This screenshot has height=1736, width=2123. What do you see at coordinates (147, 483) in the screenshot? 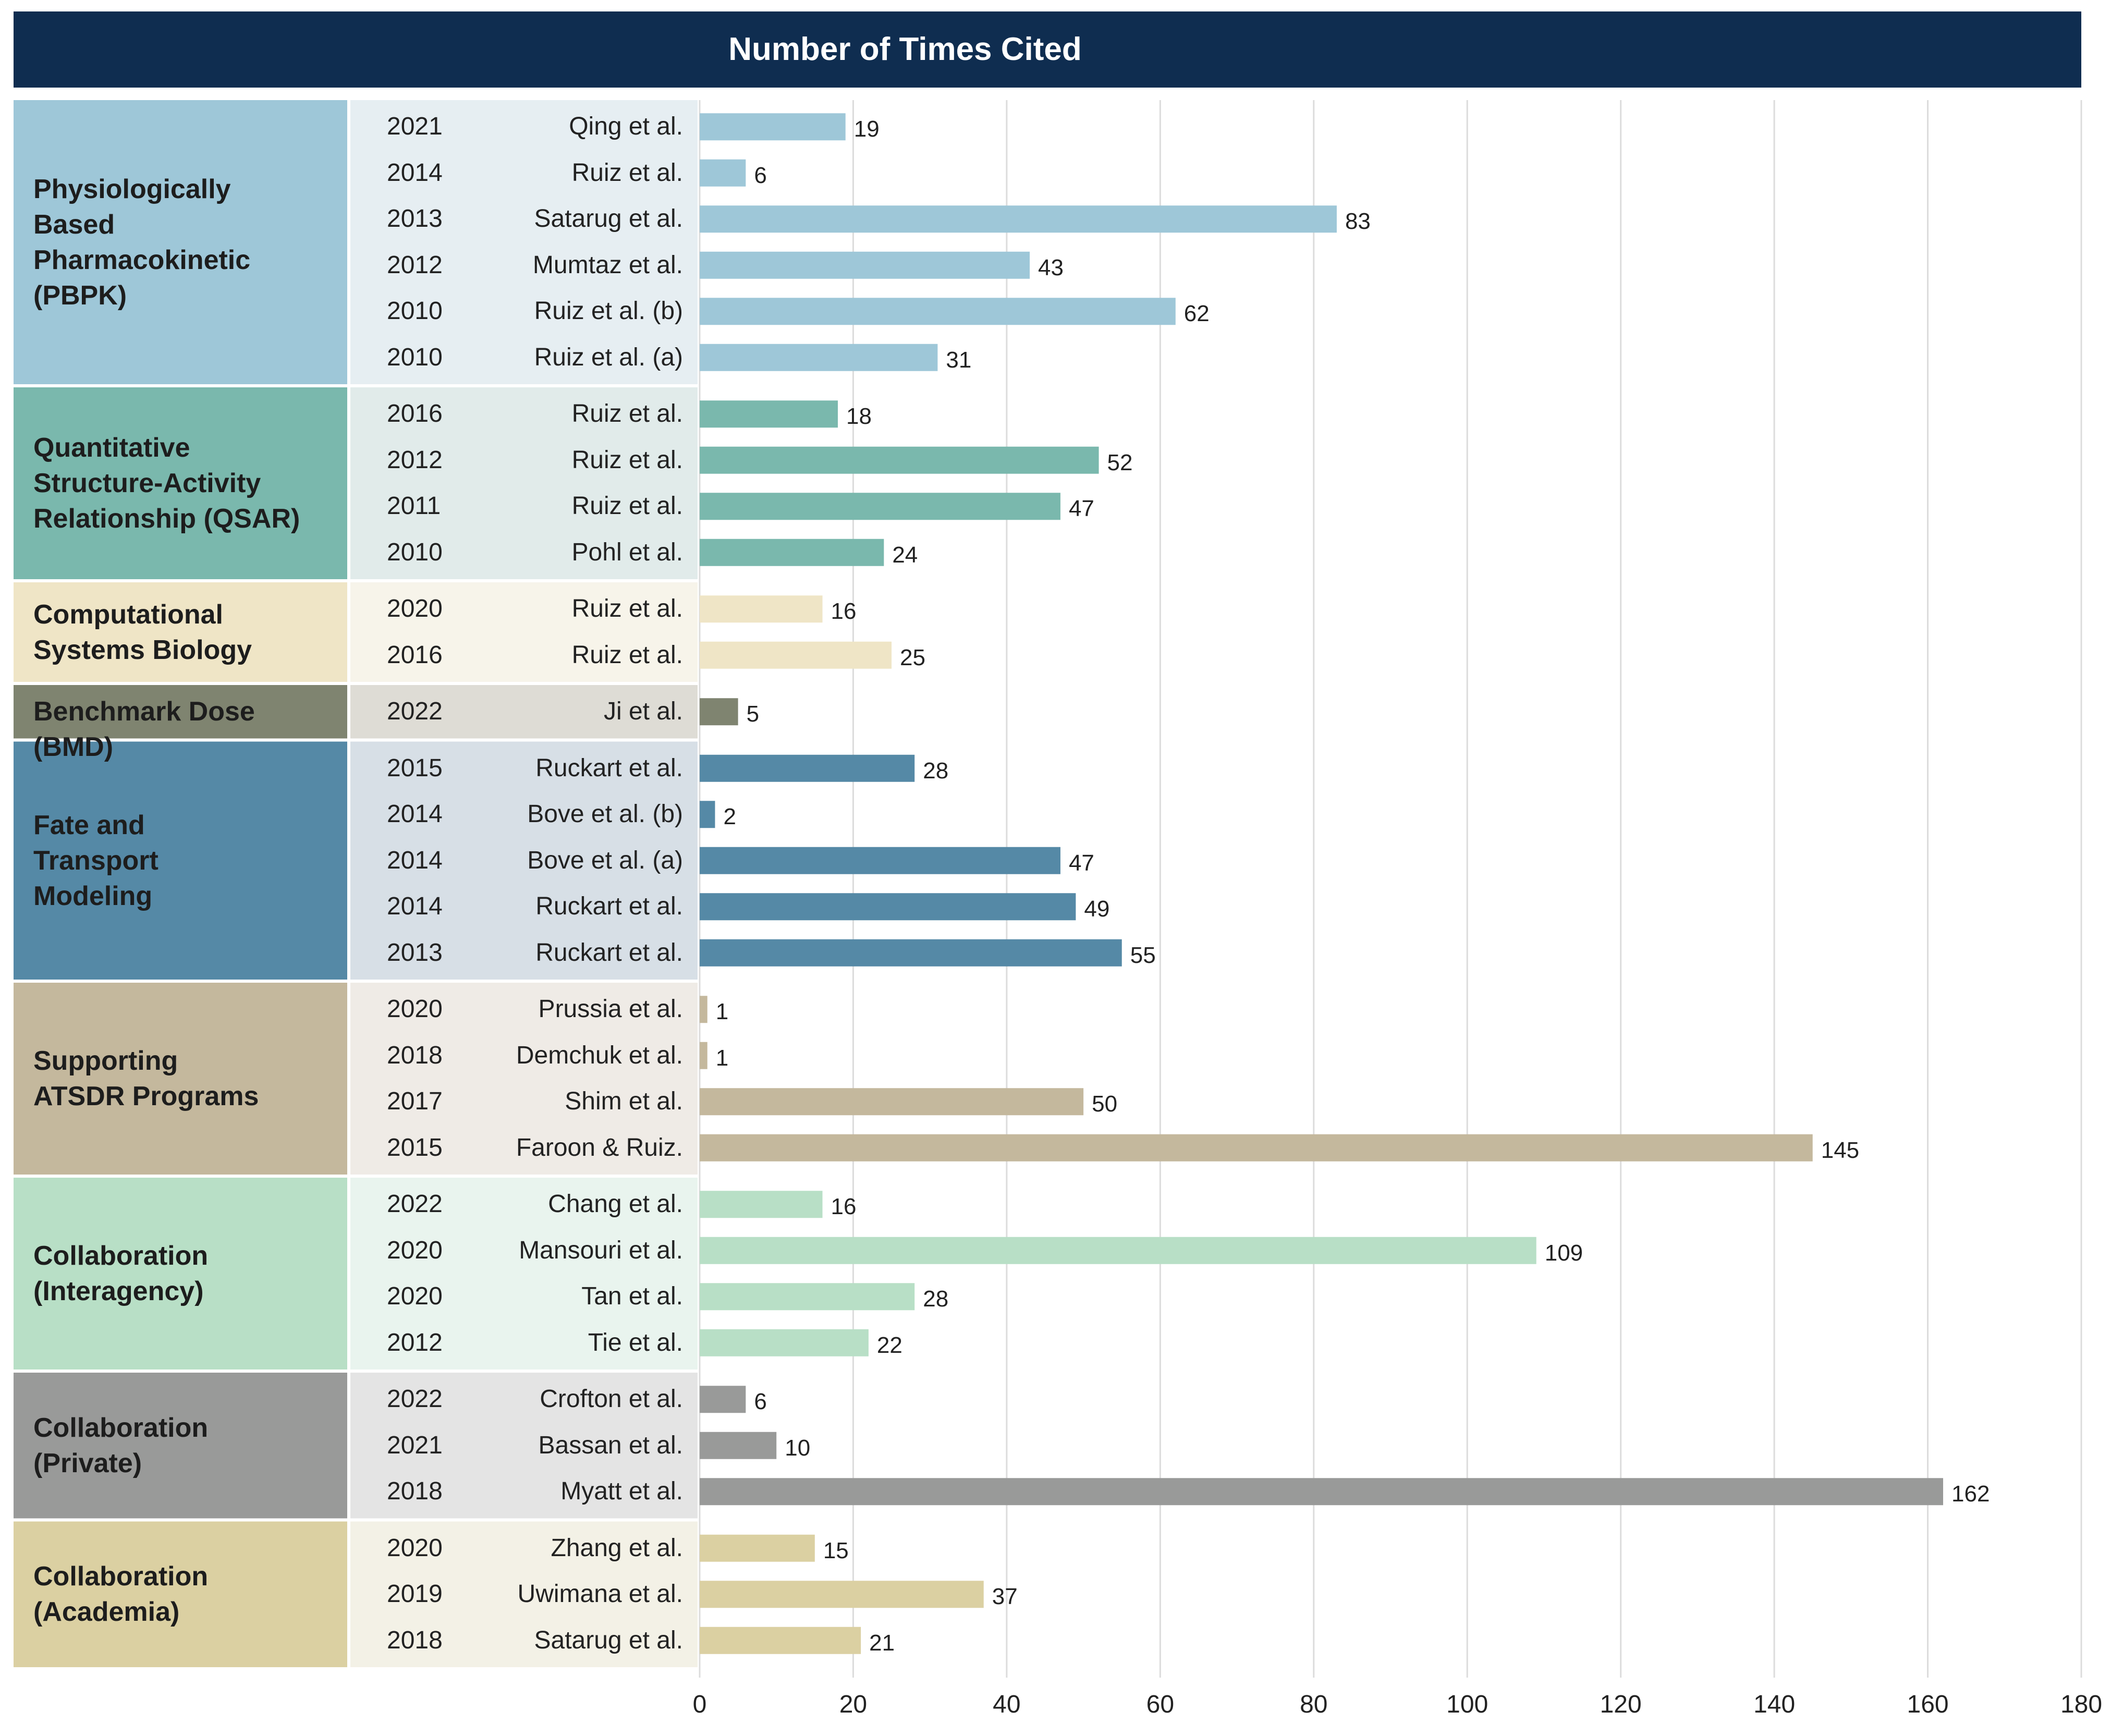
I see `category-label: Structure-Activity` at bounding box center [147, 483].